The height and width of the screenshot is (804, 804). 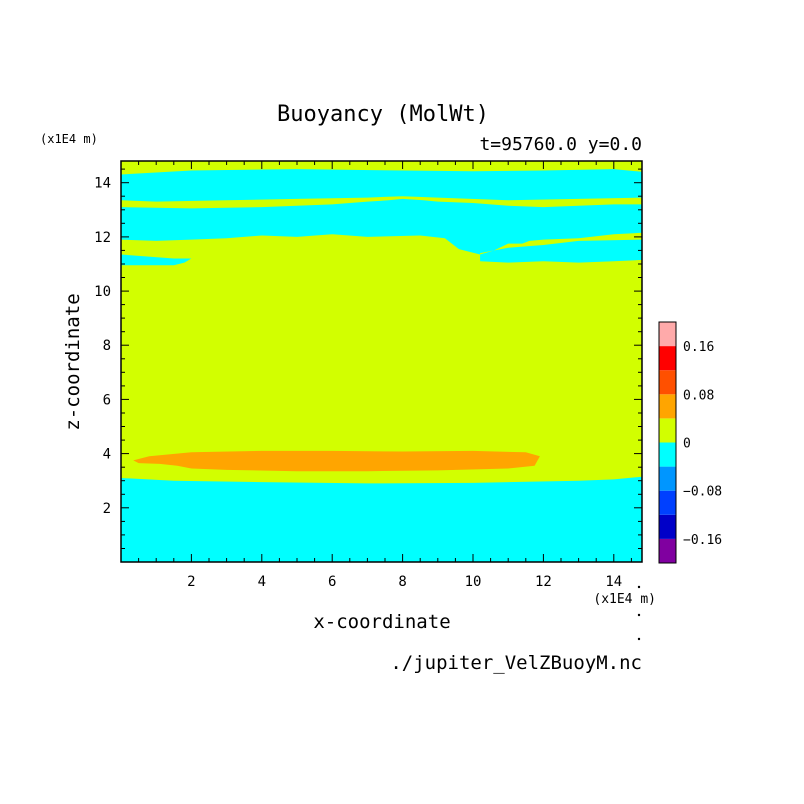 I want to click on y-tick-label: 2, so click(x=107, y=509).